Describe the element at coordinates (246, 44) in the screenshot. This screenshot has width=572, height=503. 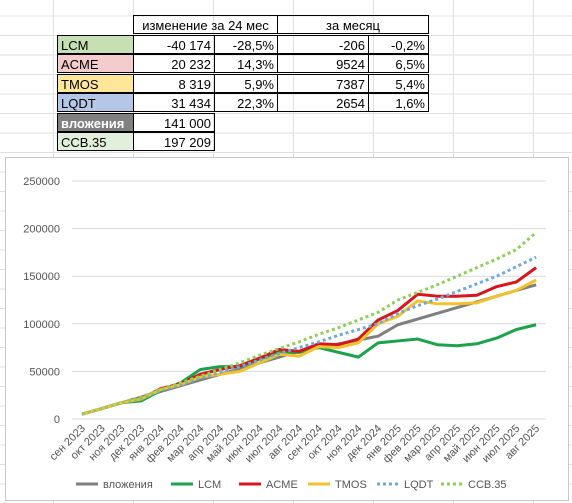
I see `table-cell: -28,5%` at that location.